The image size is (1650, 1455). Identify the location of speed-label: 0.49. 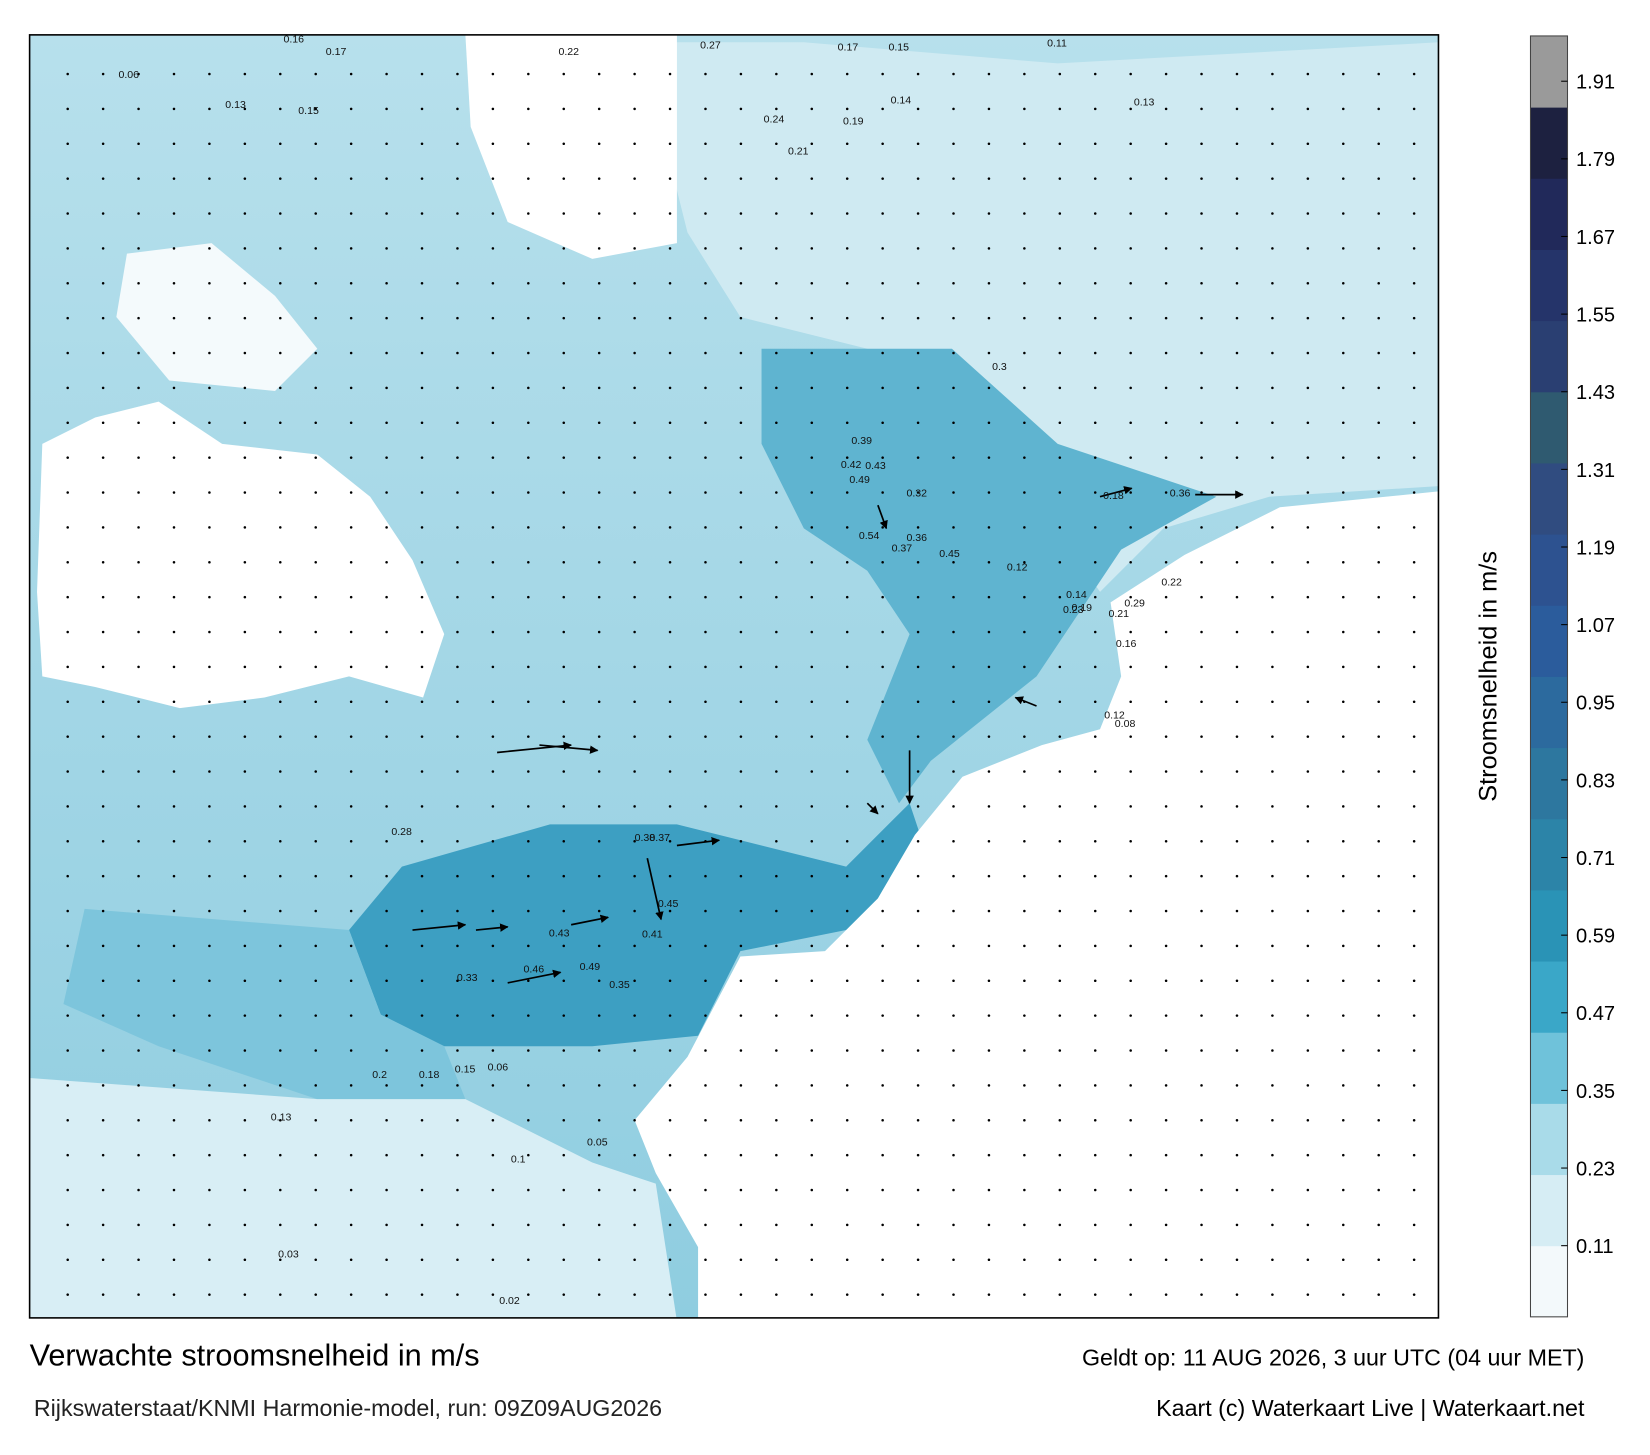
(859, 480).